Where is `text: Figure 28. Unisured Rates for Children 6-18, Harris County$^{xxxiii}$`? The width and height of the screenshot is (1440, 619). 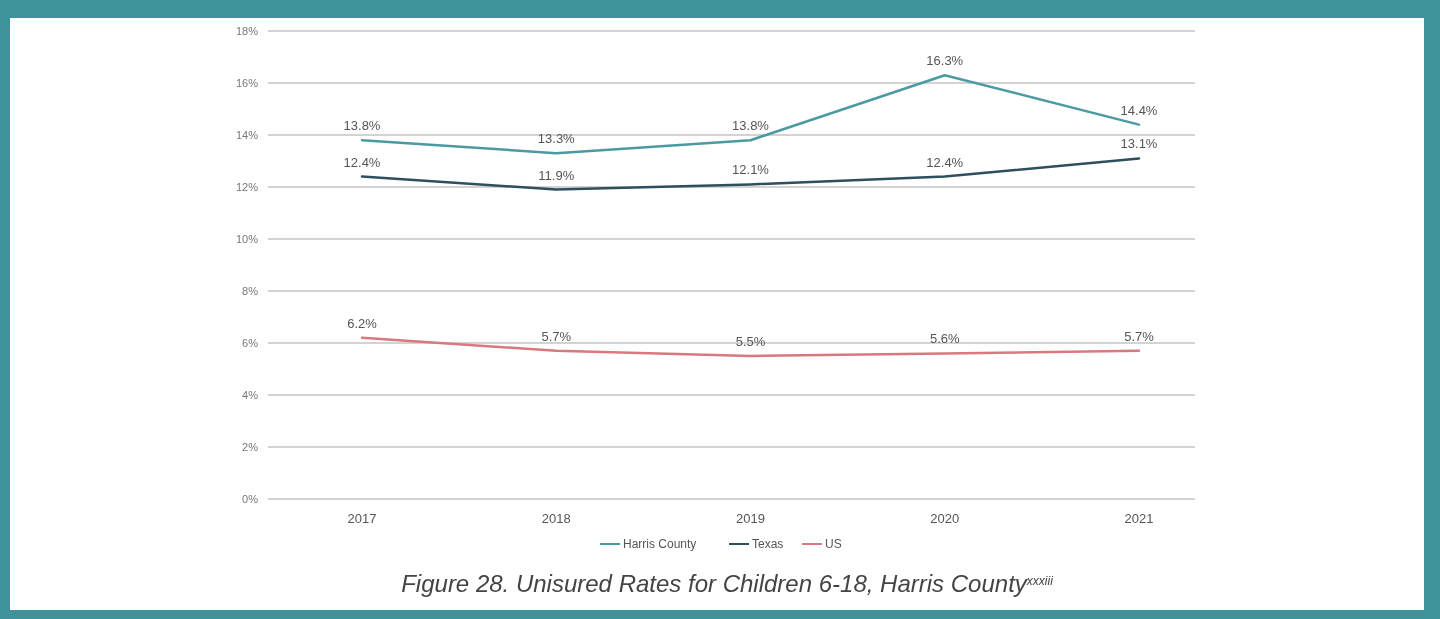 text: Figure 28. Unisured Rates for Children 6-18, Harris County$^{xxxiii}$ is located at coordinates (727, 583).